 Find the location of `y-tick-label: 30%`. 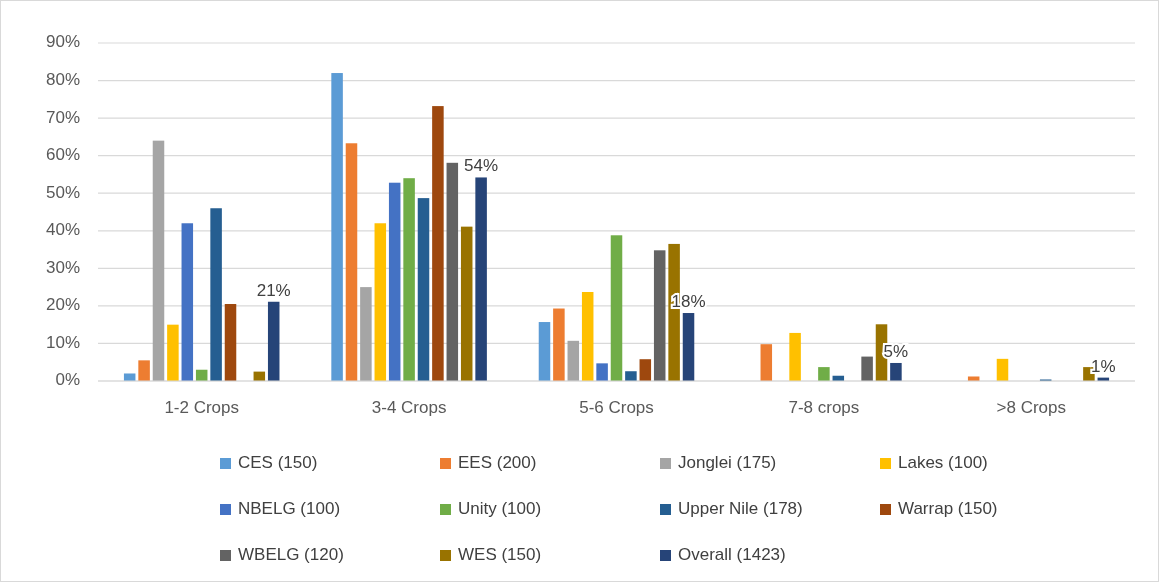

y-tick-label: 30% is located at coordinates (62, 267).